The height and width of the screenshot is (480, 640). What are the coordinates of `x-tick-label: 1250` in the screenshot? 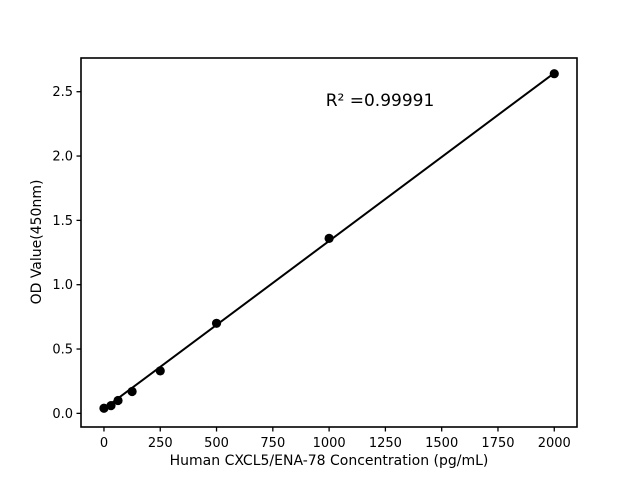 It's located at (385, 443).